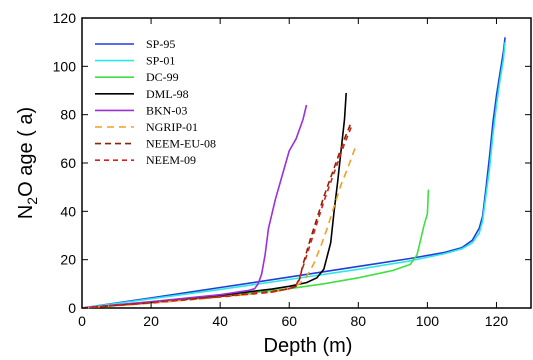 Image resolution: width=533 pixels, height=360 pixels. What do you see at coordinates (171, 160) in the screenshot?
I see `legend-label: NEEM-09` at bounding box center [171, 160].